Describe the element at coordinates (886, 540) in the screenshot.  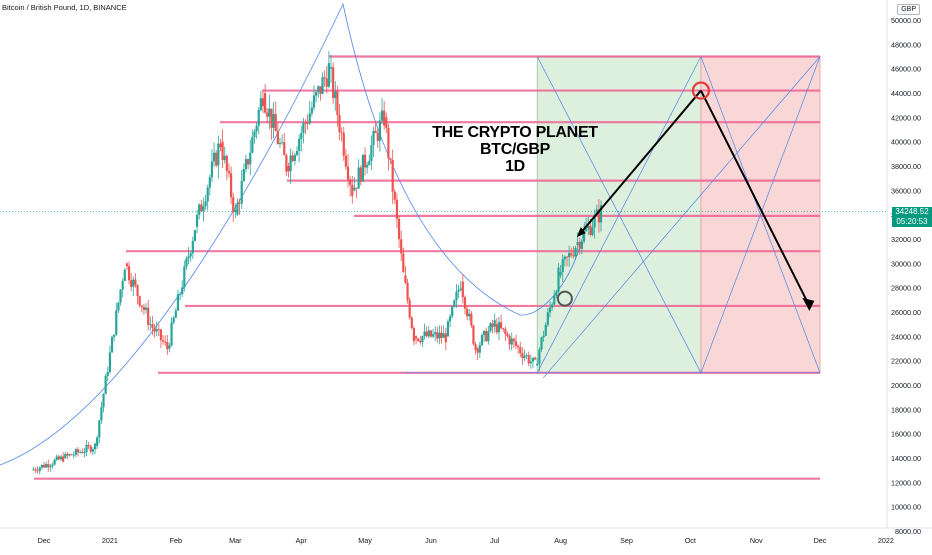
I see `x-tick-label: 2022` at that location.